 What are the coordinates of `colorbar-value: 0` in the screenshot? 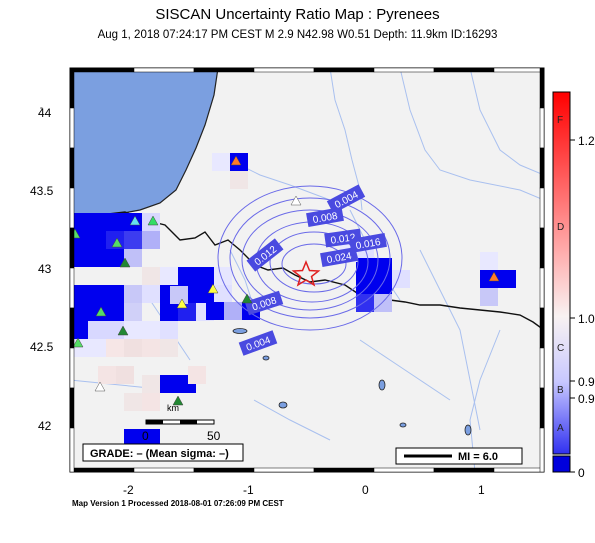 It's located at (581, 473).